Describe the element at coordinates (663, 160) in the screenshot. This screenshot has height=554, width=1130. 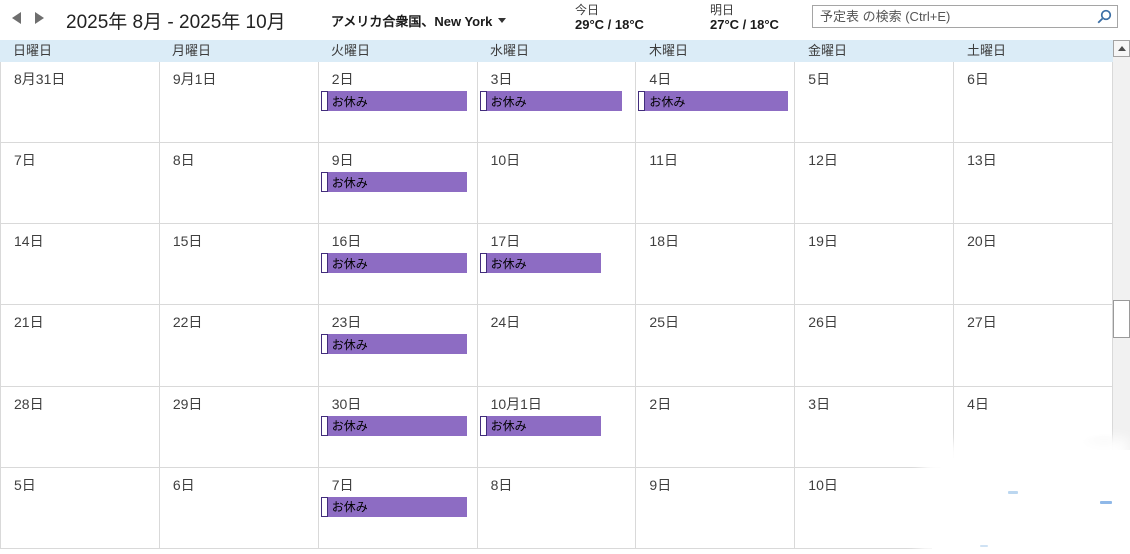
I see `date-label: 11日` at that location.